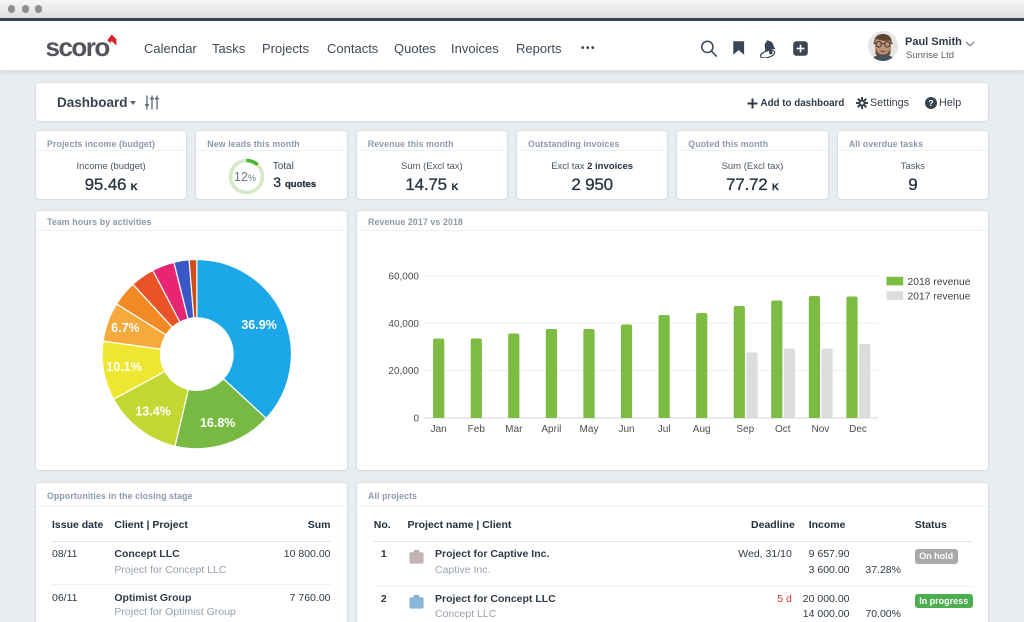 The width and height of the screenshot is (1024, 622). I want to click on svg-text: Sep, so click(745, 429).